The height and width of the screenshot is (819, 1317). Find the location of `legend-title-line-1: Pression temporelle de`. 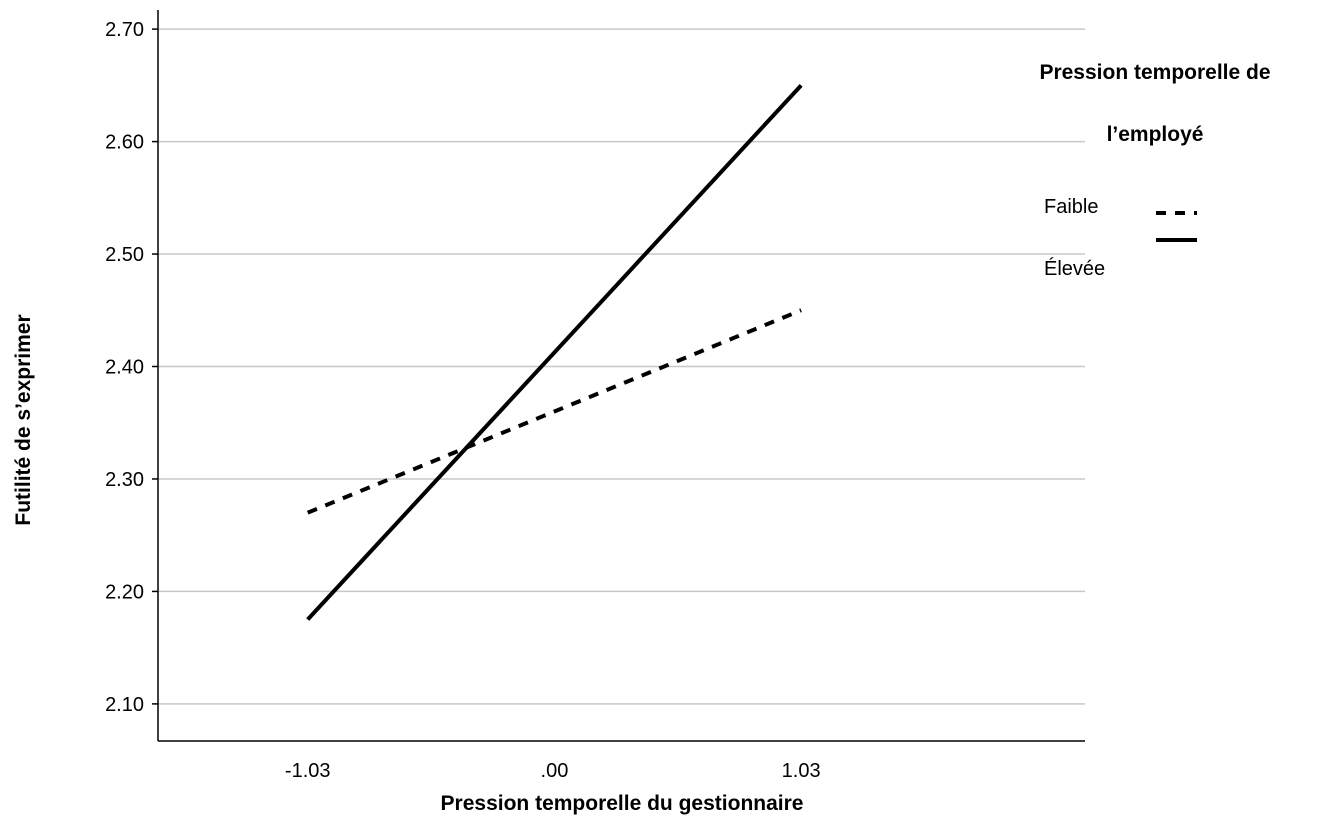

legend-title-line-1: Pression temporelle de is located at coordinates (1154, 72).